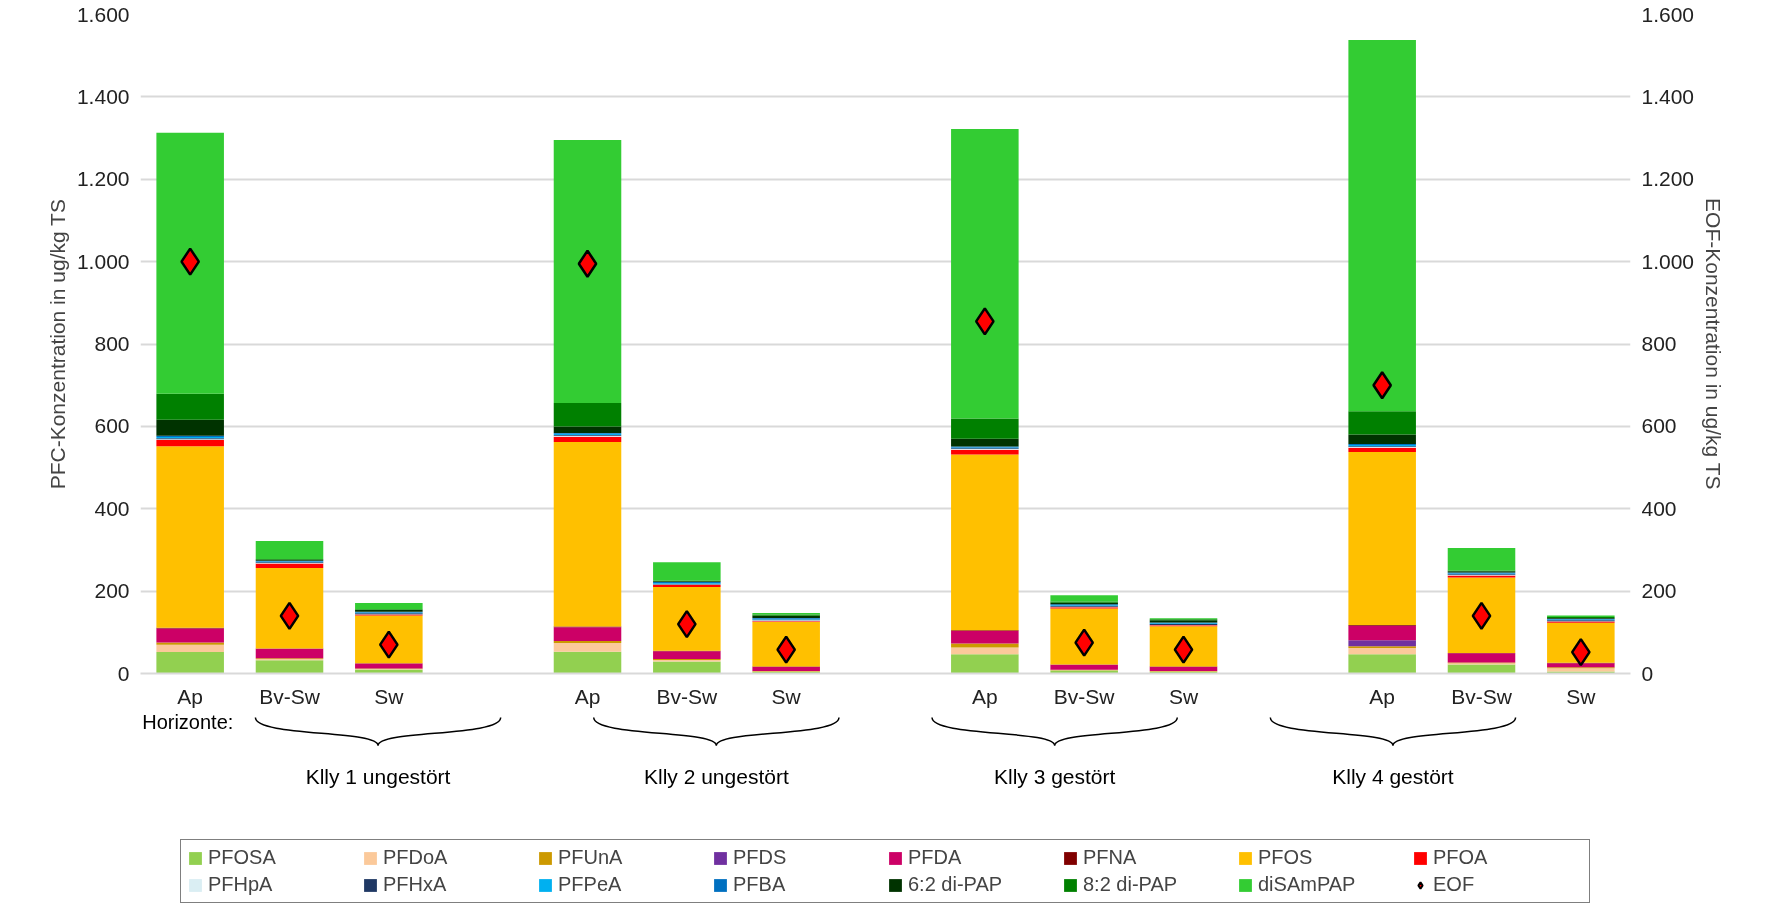 This screenshot has width=1776, height=919. What do you see at coordinates (1286, 857) in the screenshot?
I see `legend-label: PFOS` at bounding box center [1286, 857].